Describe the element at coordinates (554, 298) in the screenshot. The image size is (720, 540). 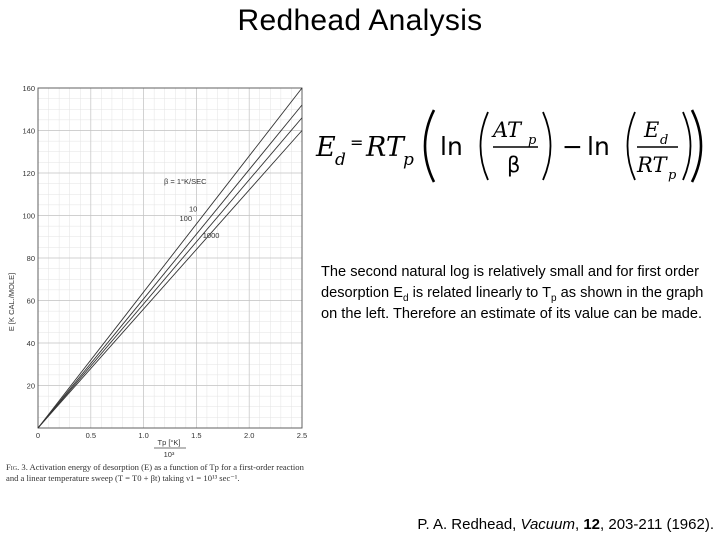
I see `explanation-subscript-p: p` at that location.